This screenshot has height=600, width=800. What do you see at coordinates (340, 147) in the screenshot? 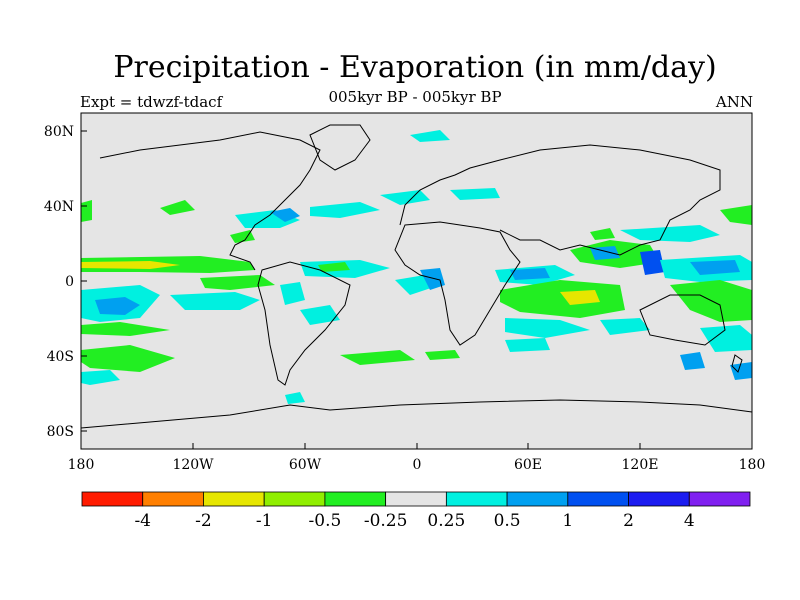
I see `coast-greenland` at bounding box center [340, 147].